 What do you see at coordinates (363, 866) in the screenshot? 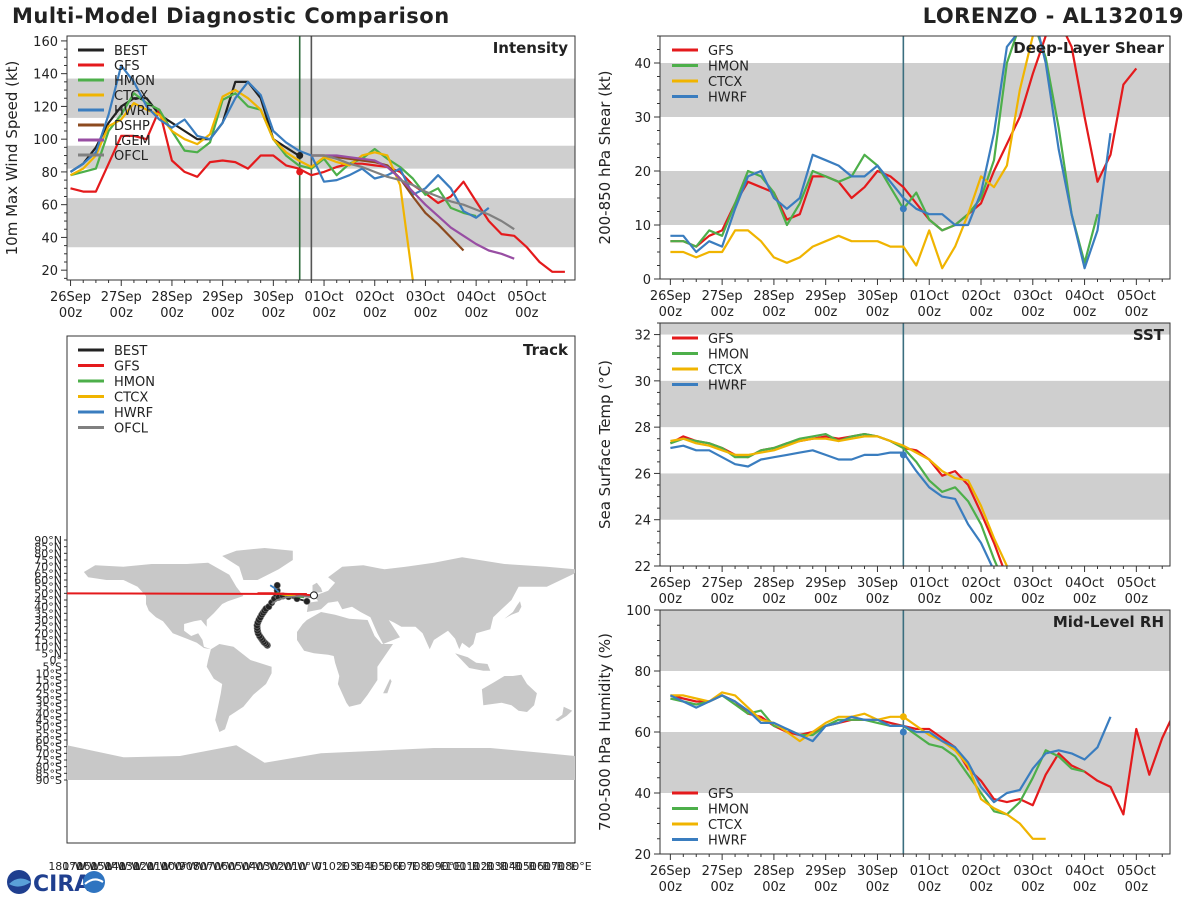
I see `track-lon-label: 30°E` at bounding box center [363, 866].